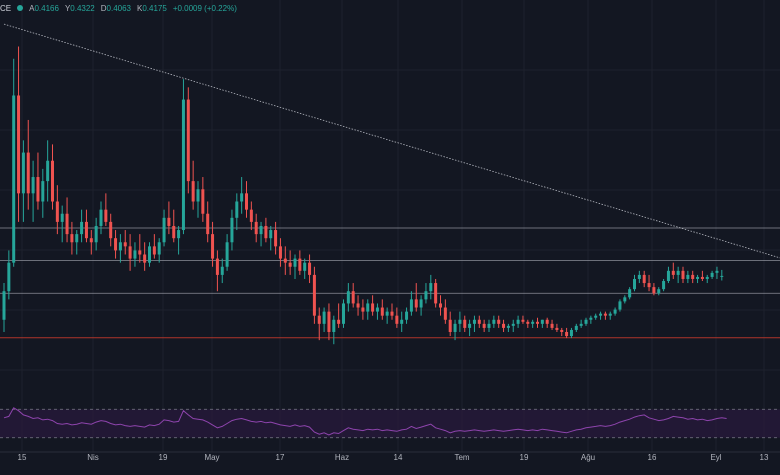  Describe the element at coordinates (20, 8) in the screenshot. I see `status-dot-icon` at that location.